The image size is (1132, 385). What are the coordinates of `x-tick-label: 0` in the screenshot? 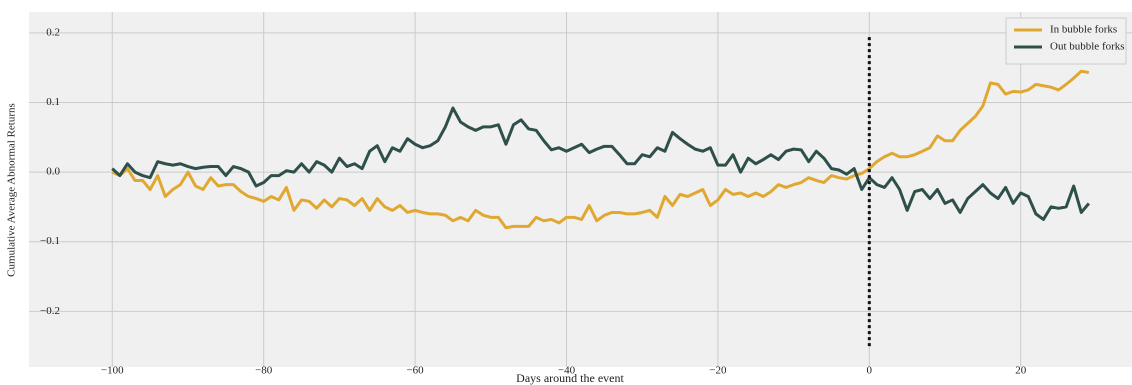 It's located at (870, 371).